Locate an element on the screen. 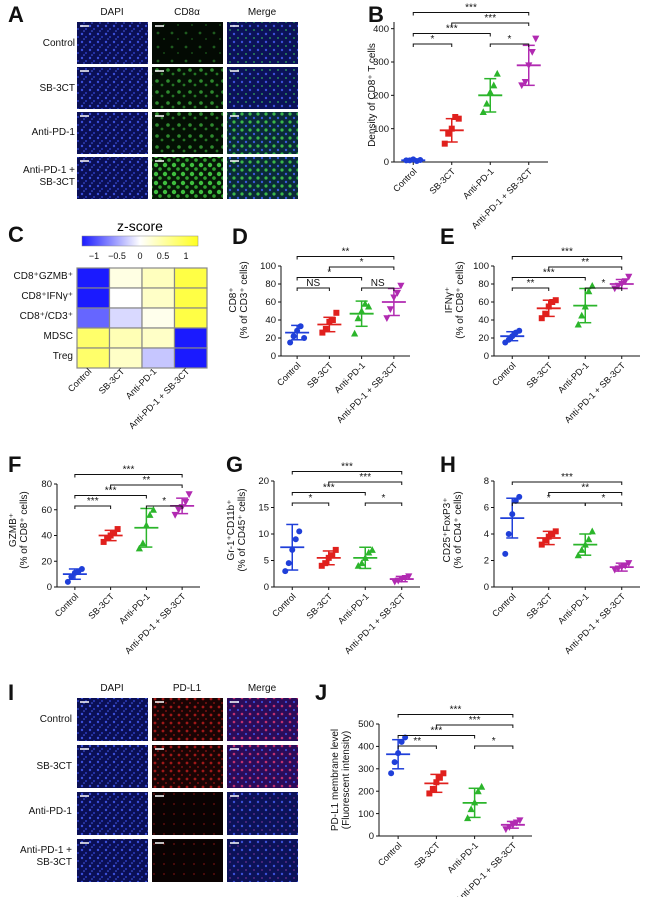  significance-label: NS is located at coordinates (378, 283).